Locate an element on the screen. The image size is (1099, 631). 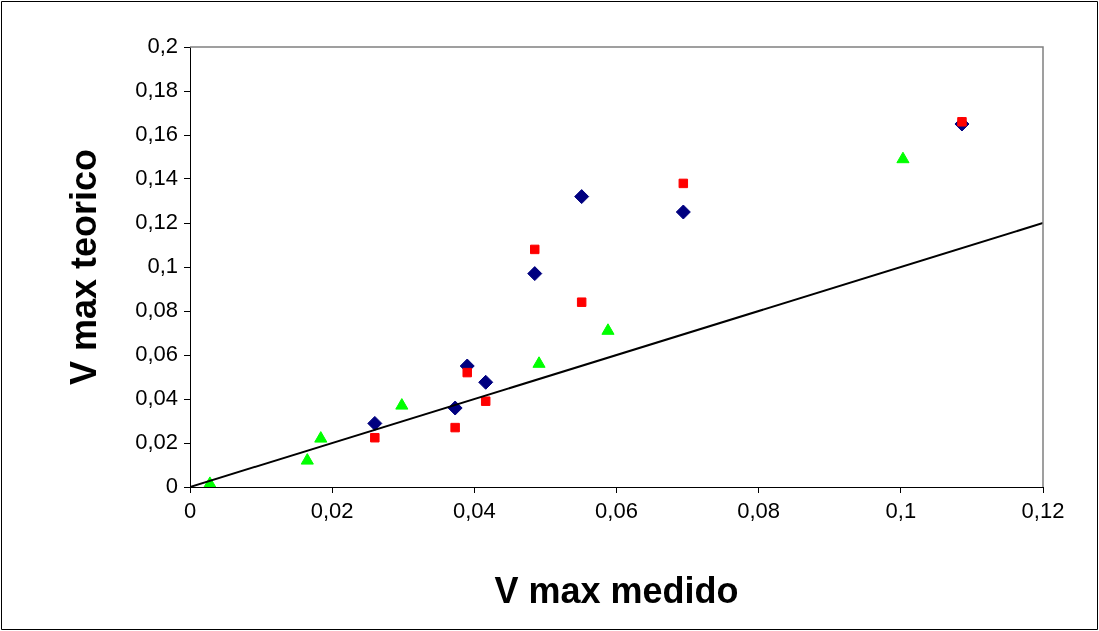
x-tick-label: 0 is located at coordinates (190, 511).